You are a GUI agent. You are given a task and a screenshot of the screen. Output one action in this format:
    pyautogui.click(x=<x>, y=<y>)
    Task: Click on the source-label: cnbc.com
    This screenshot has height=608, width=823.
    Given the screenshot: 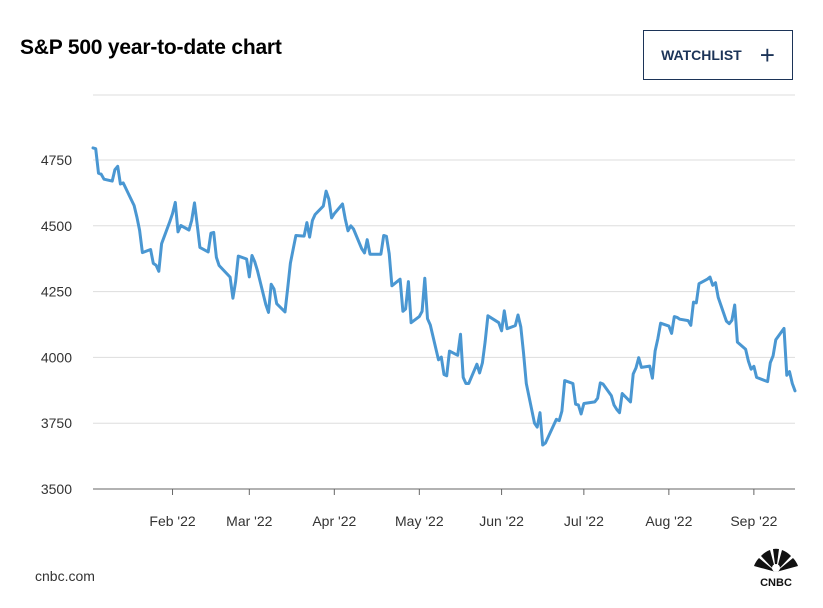 What is the action you would take?
    pyautogui.click(x=65, y=576)
    